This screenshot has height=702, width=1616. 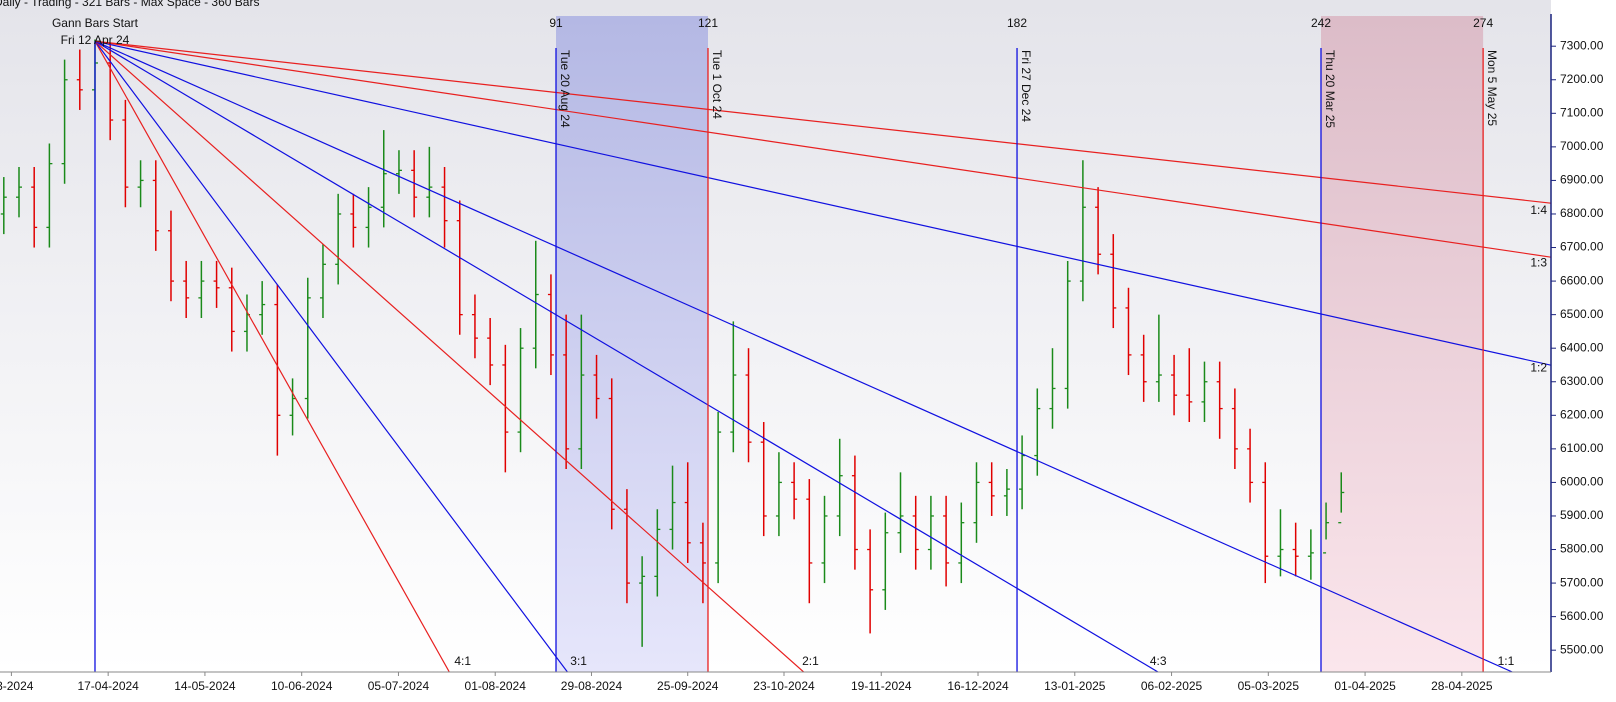 I want to click on fan-label: 1:4, so click(x=1538, y=210).